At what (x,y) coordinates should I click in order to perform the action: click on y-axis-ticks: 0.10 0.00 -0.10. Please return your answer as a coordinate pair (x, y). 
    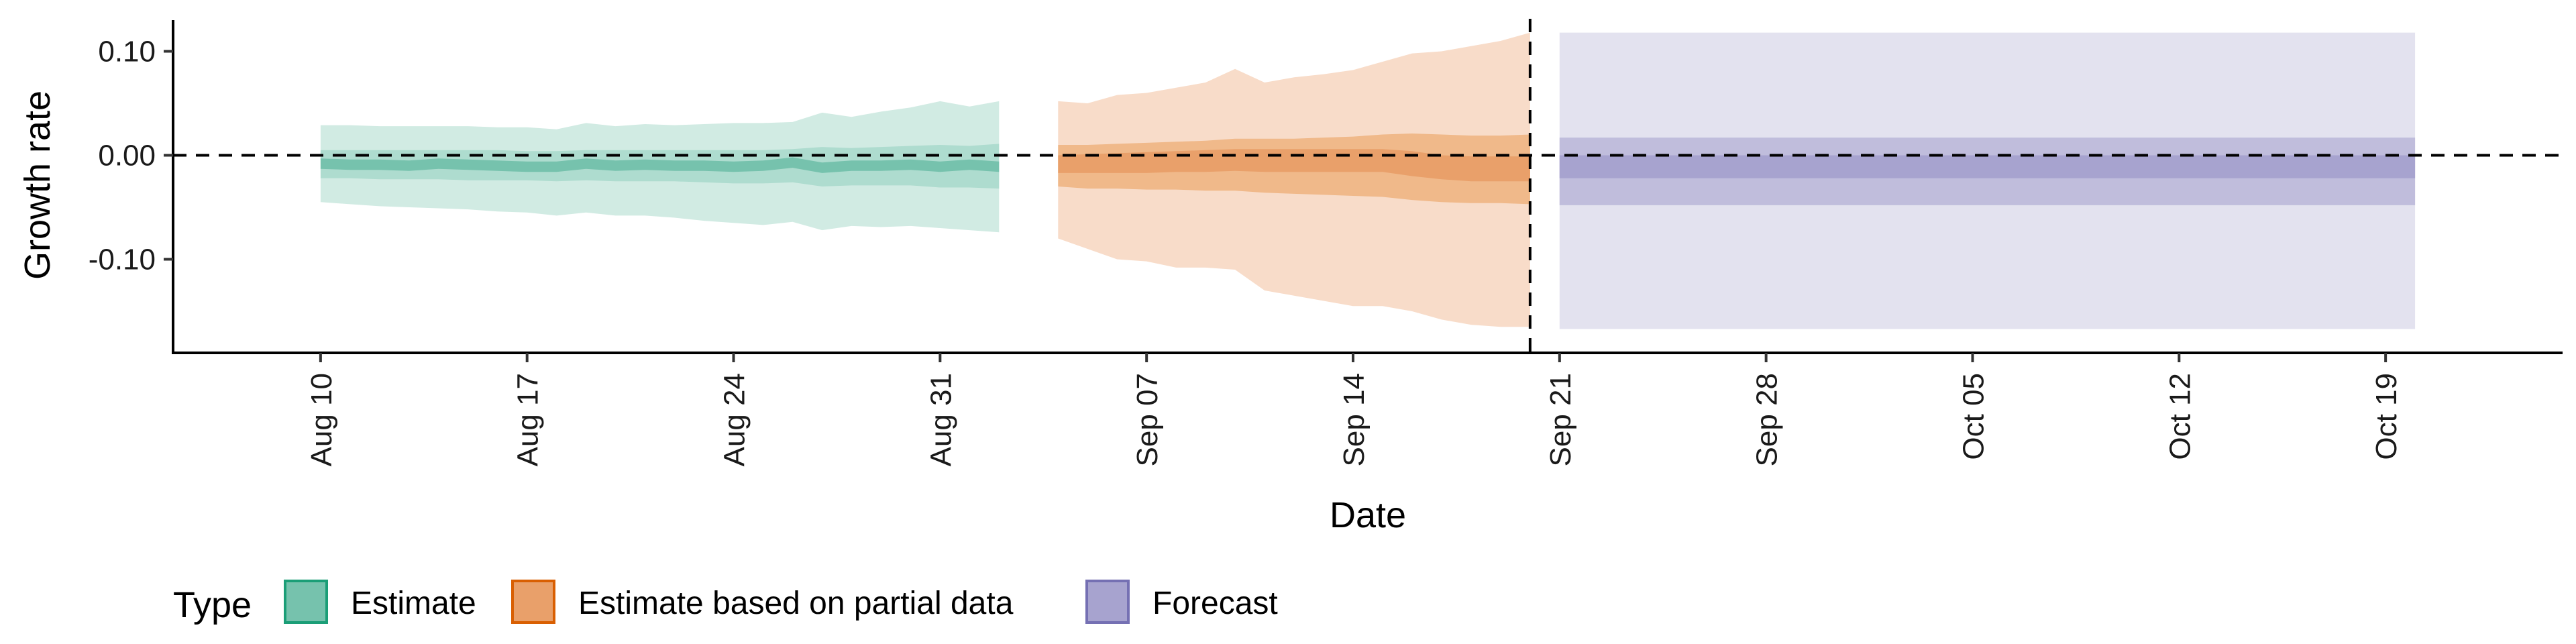
    Looking at the image, I should click on (131, 156).